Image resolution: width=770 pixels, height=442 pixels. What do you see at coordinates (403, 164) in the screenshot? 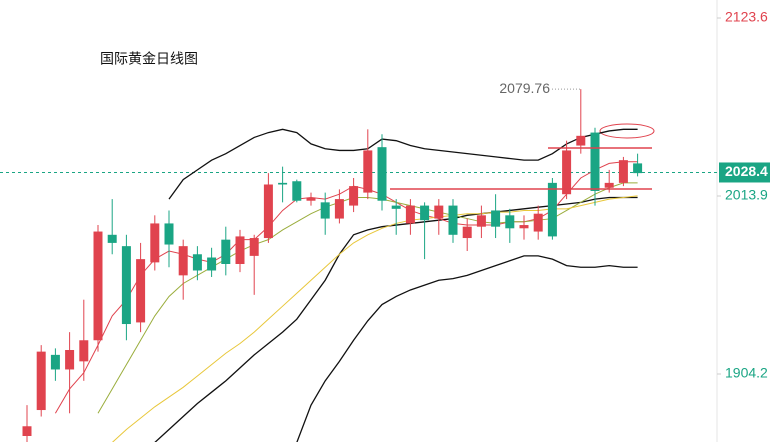
I see `indicator-line` at bounding box center [403, 164].